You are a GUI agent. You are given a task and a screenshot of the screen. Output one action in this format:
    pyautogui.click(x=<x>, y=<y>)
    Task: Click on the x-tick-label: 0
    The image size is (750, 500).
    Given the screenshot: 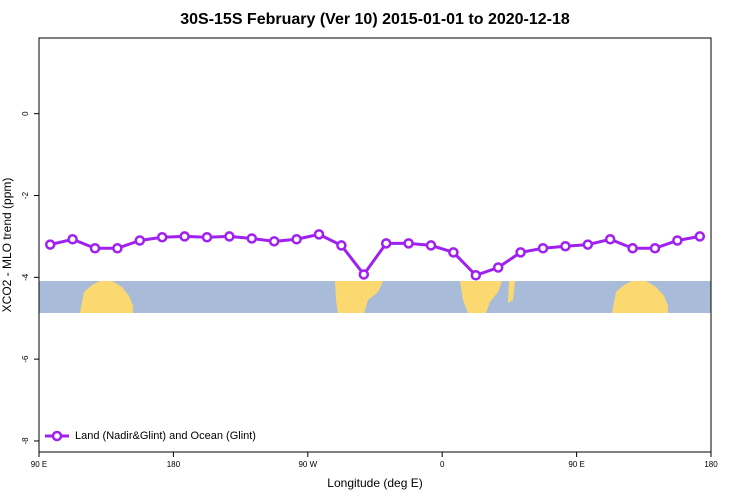 What is the action you would take?
    pyautogui.click(x=442, y=464)
    